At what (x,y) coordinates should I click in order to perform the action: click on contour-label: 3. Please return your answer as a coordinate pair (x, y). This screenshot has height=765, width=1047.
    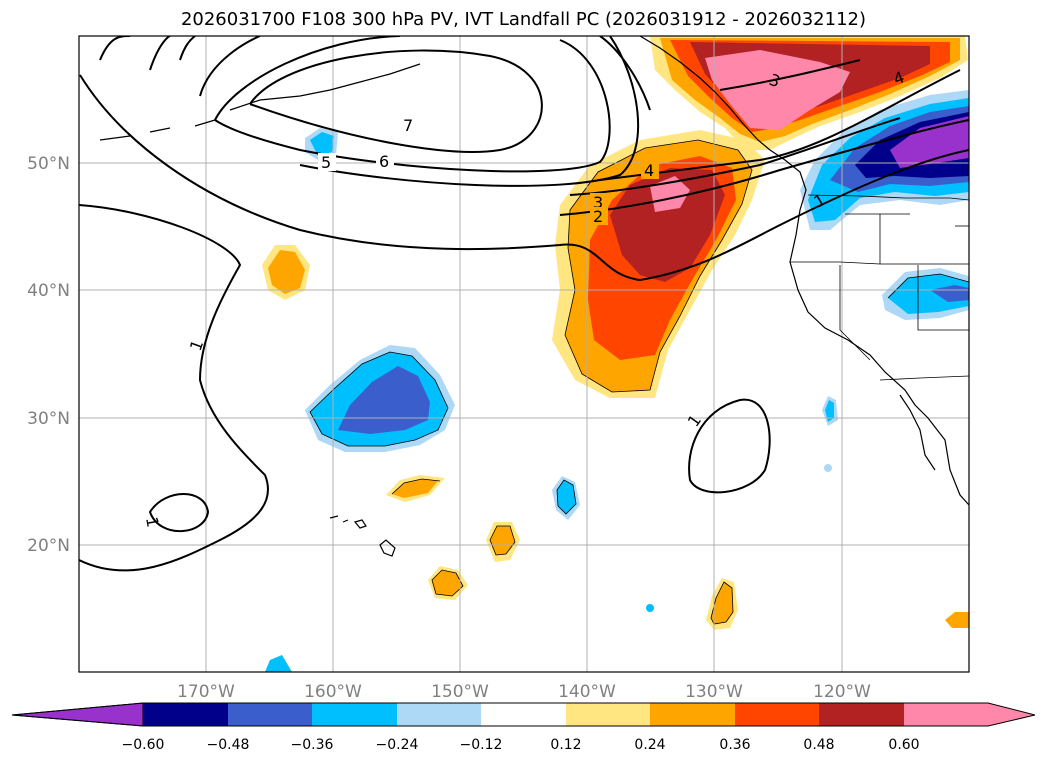
    Looking at the image, I should click on (598, 202).